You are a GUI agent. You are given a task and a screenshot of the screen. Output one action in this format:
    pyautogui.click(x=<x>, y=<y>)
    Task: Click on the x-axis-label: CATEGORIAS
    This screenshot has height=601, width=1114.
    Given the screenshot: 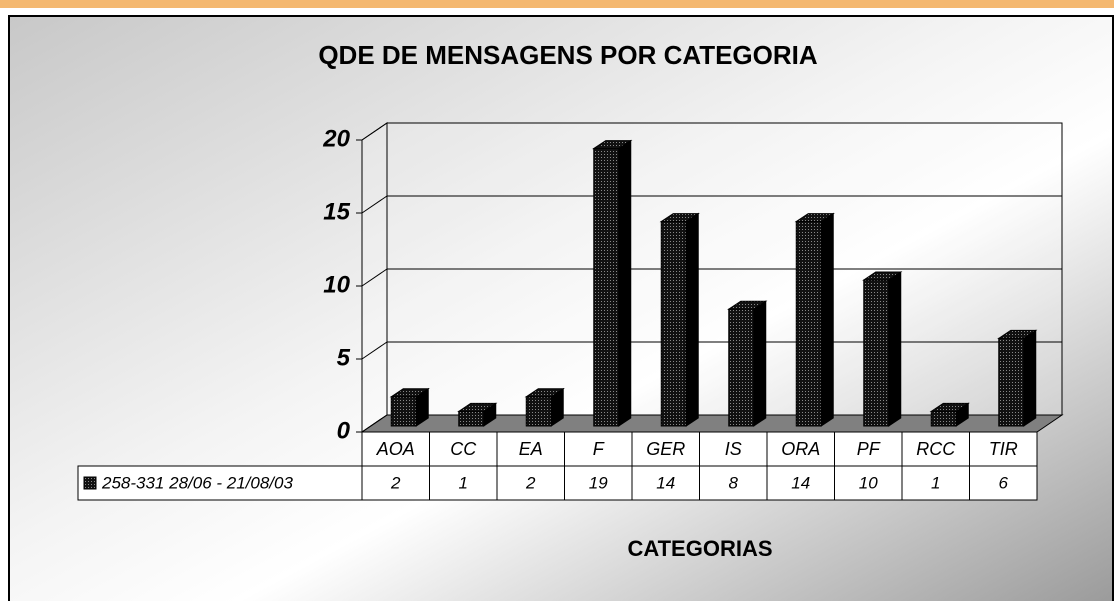 What is the action you would take?
    pyautogui.click(x=699, y=548)
    